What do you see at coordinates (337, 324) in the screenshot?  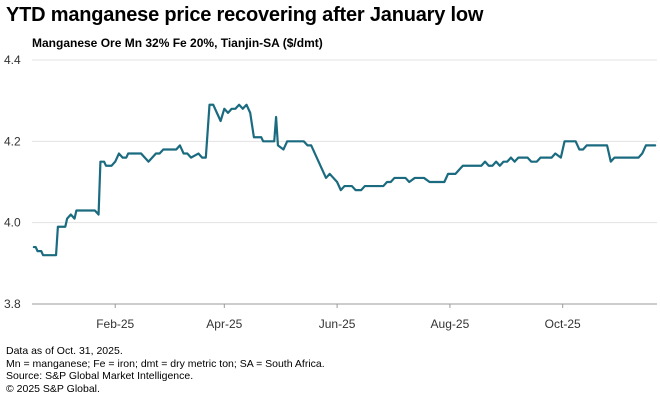 I see `x-tick-label: Jun-25` at bounding box center [337, 324].